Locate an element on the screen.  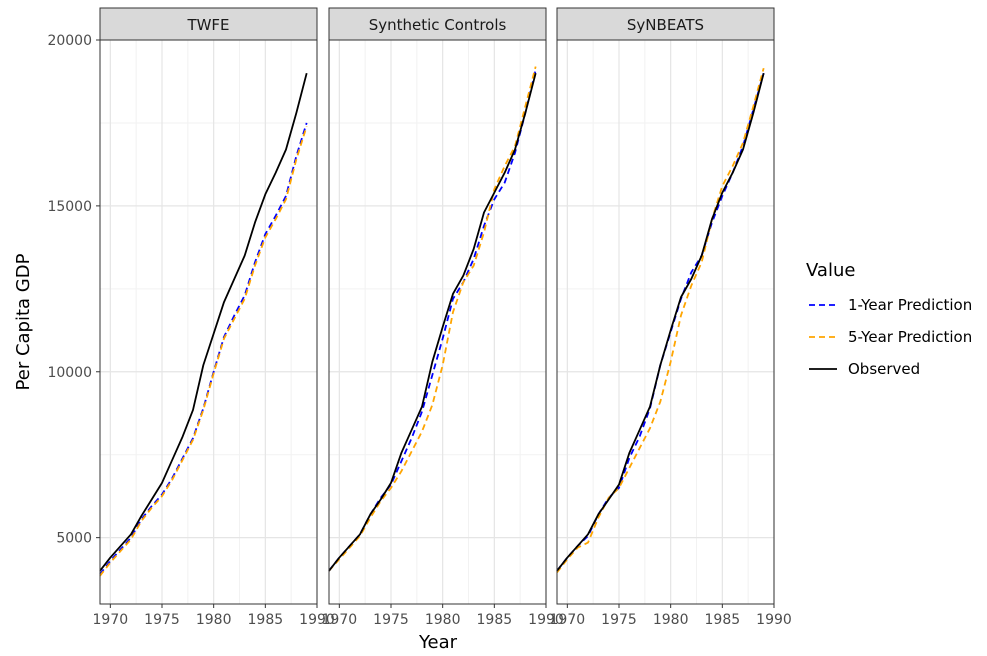
series-line-5-year-prediction is located at coordinates (203, 351).